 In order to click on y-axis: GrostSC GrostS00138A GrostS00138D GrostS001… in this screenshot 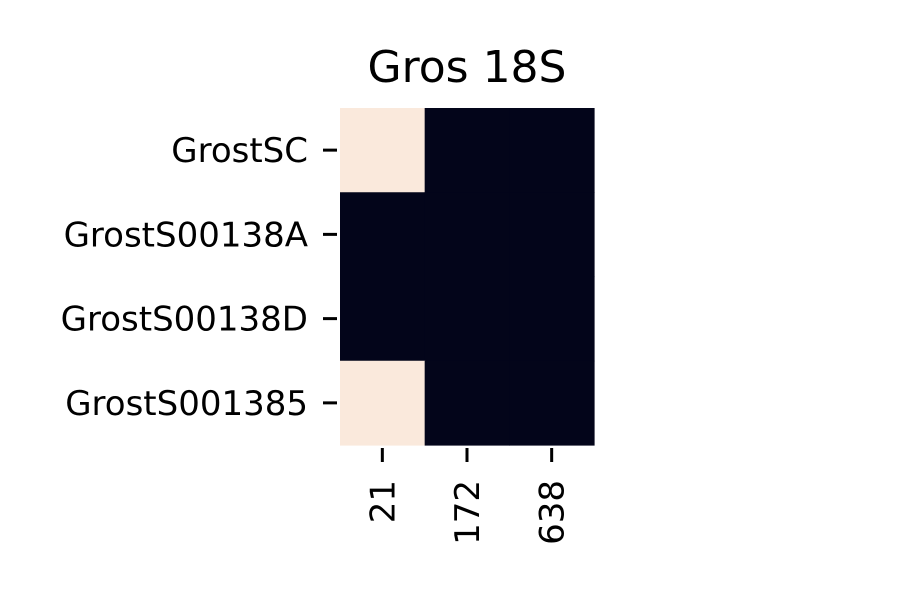, I will do `click(199, 277)`.